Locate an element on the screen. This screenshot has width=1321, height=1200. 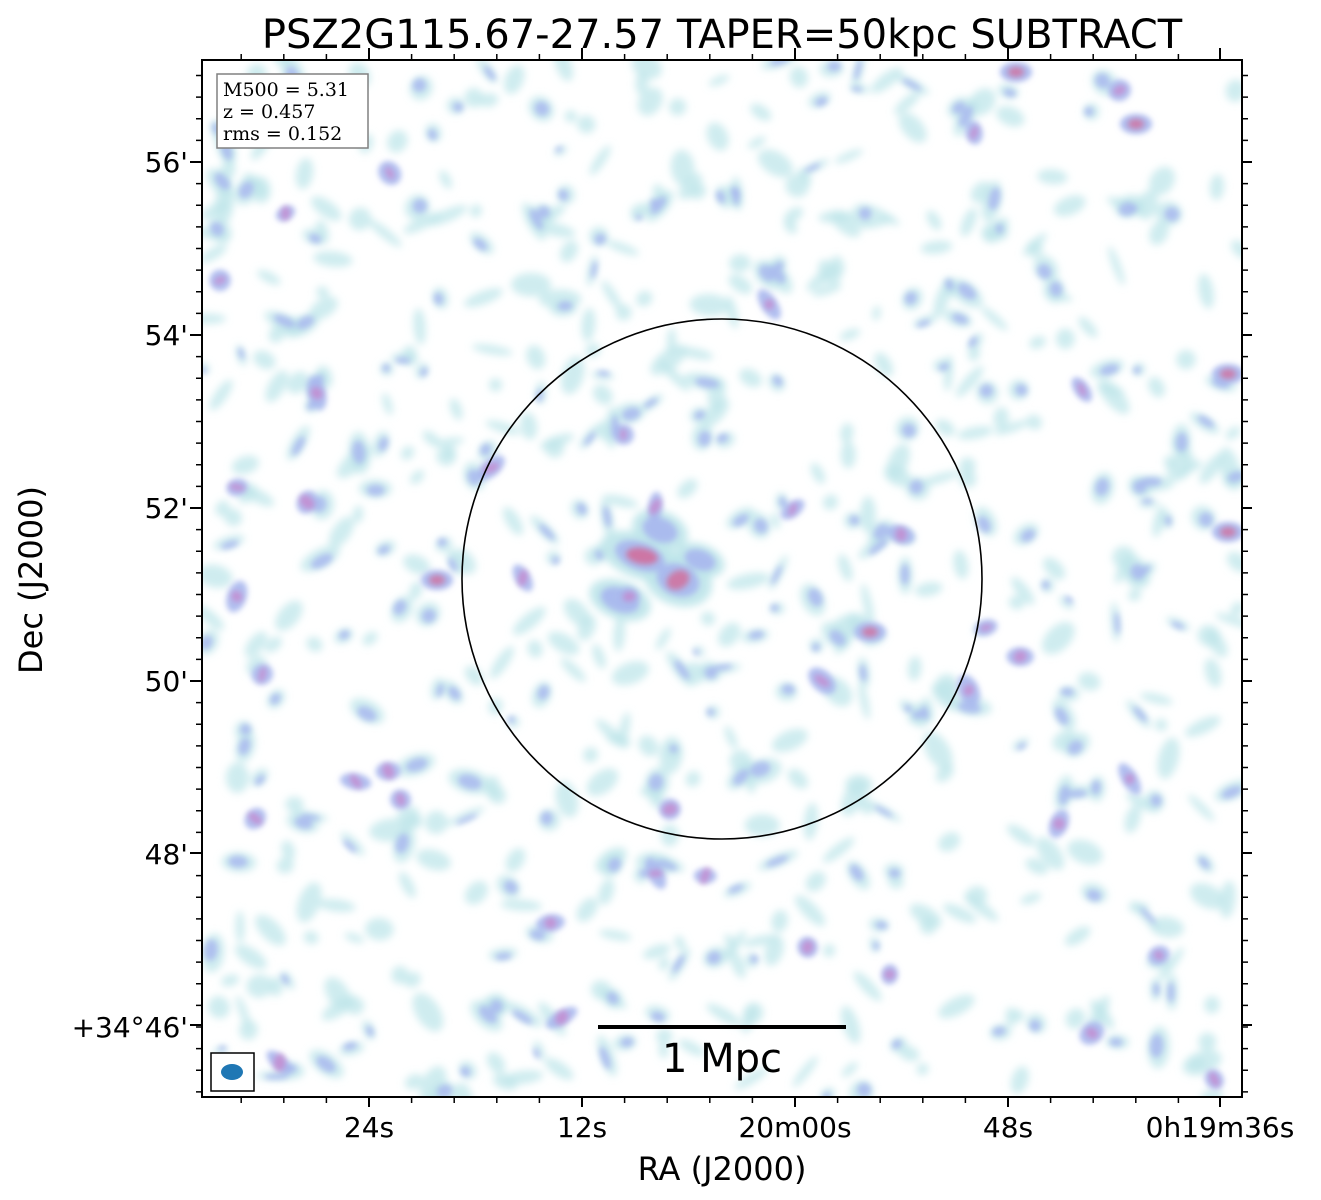
y-tick-label: 50' is located at coordinates (166, 681).